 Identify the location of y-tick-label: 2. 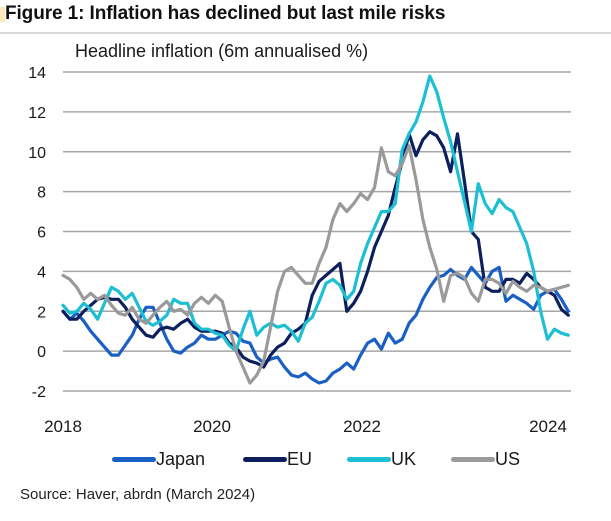
(41, 312).